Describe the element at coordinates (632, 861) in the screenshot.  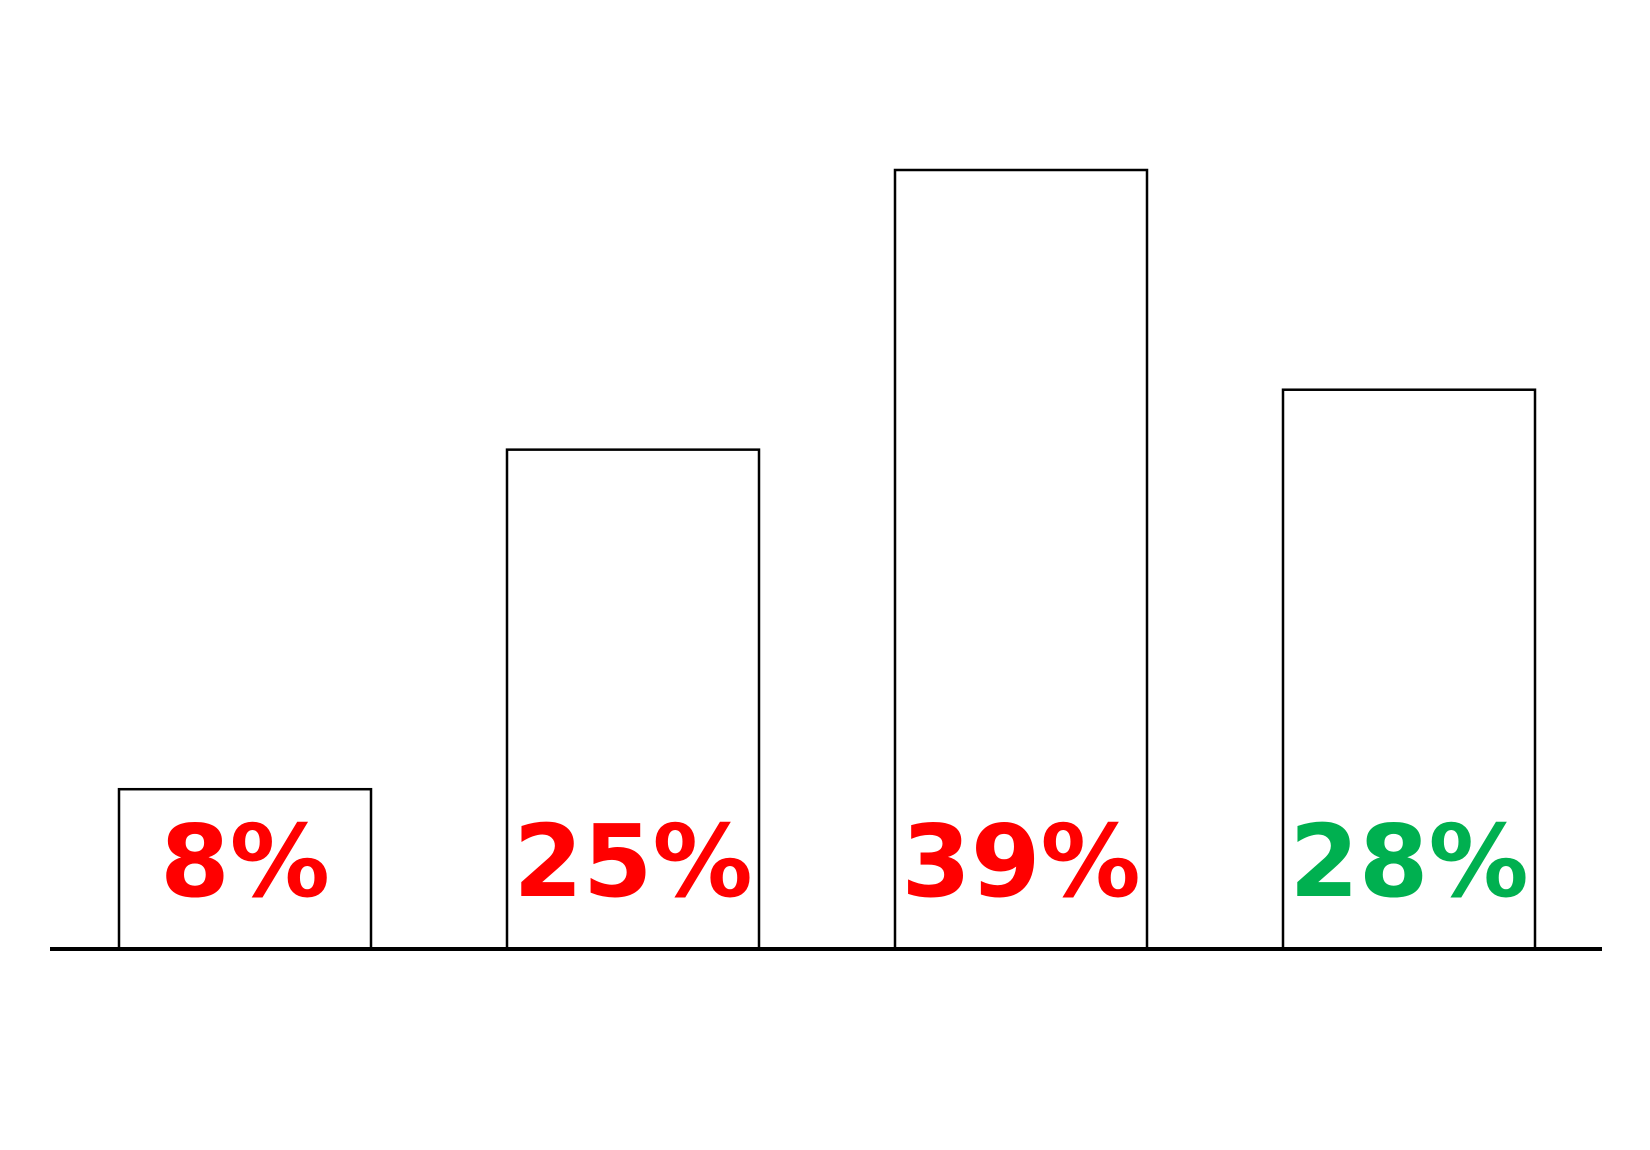
I see `data-label-2: 25%` at that location.